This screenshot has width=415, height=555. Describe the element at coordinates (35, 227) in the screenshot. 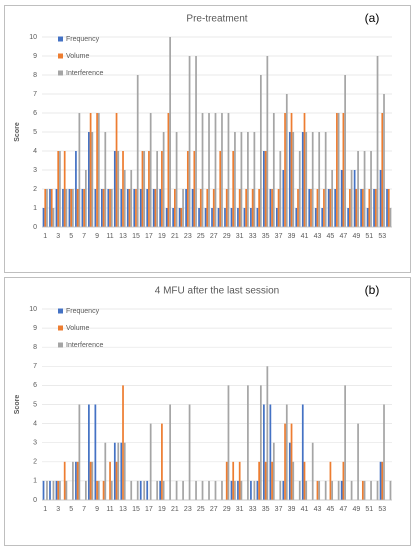

I see `y-tick-label: 0` at that location.